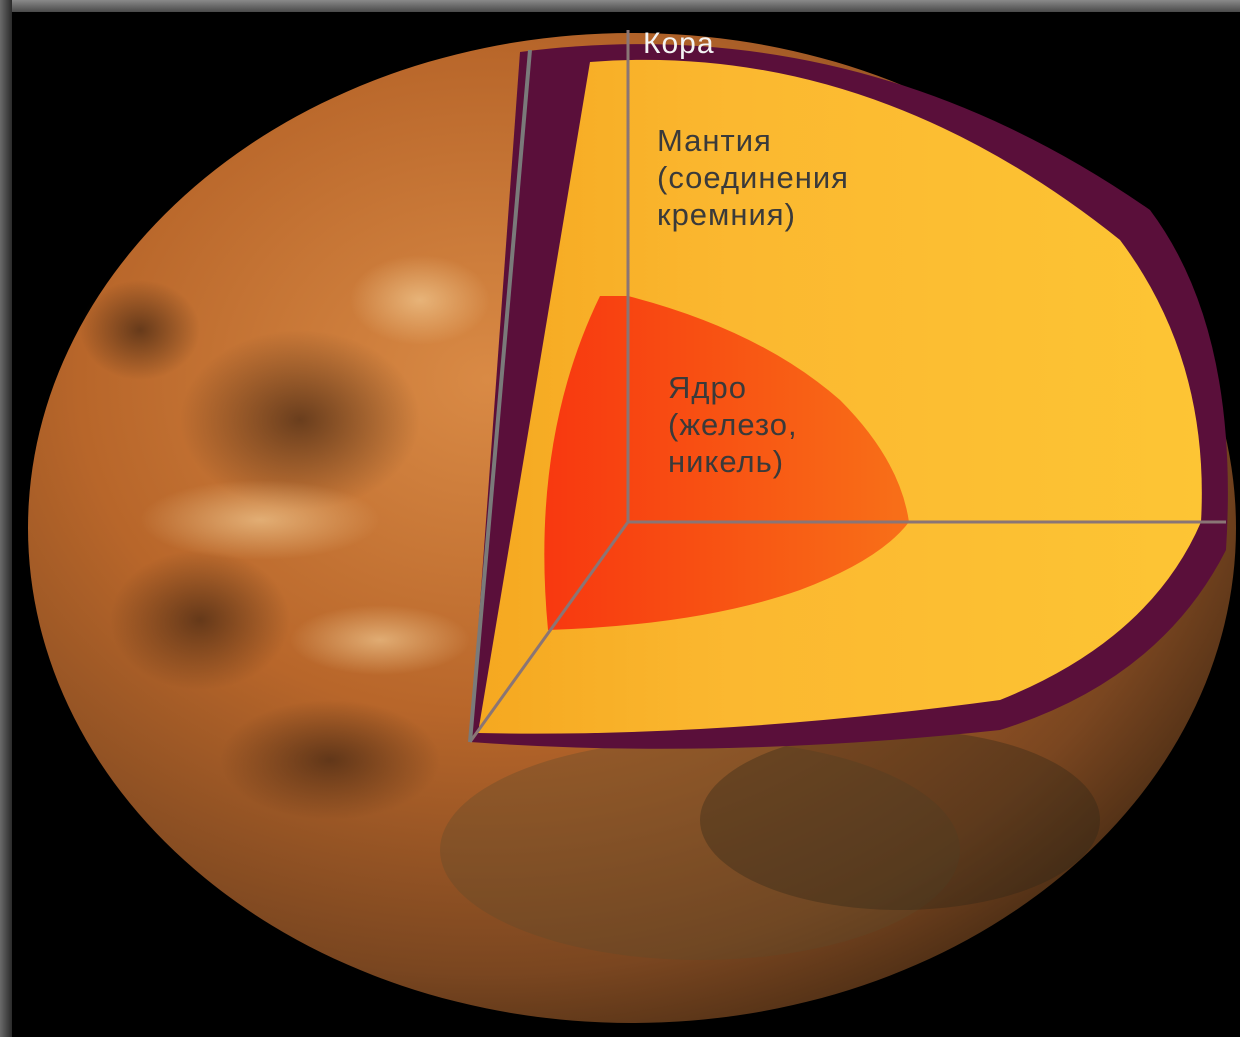  Describe the element at coordinates (500, 396) in the screenshot. I see `cut-edge` at that location.